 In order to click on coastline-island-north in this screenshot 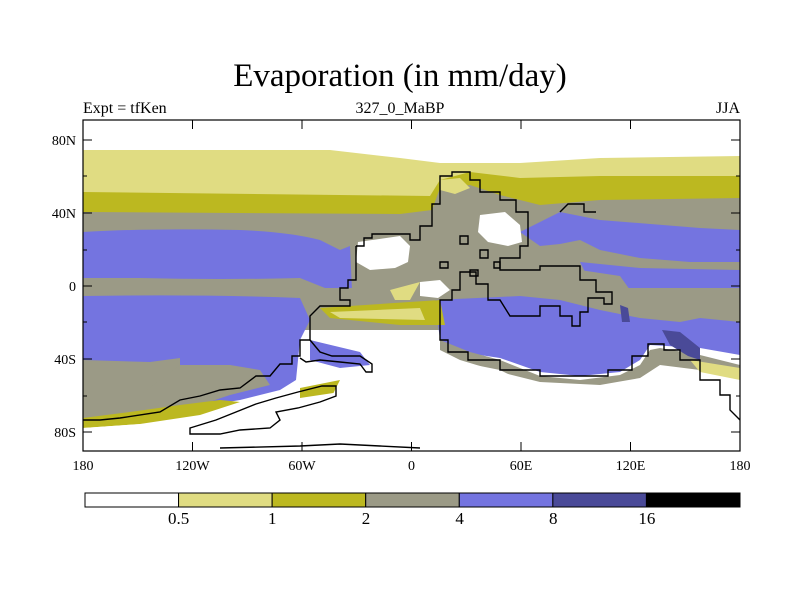, I will do `click(577, 208)`.